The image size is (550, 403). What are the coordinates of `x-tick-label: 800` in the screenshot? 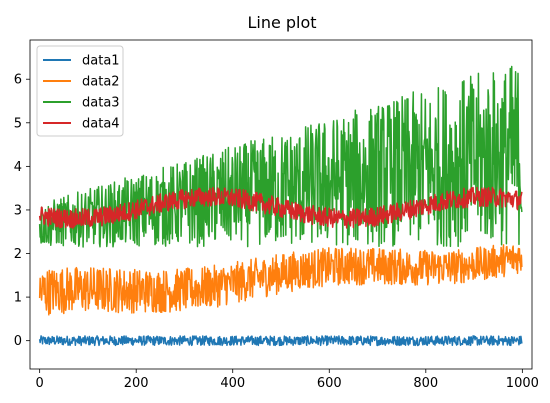 It's located at (425, 383).